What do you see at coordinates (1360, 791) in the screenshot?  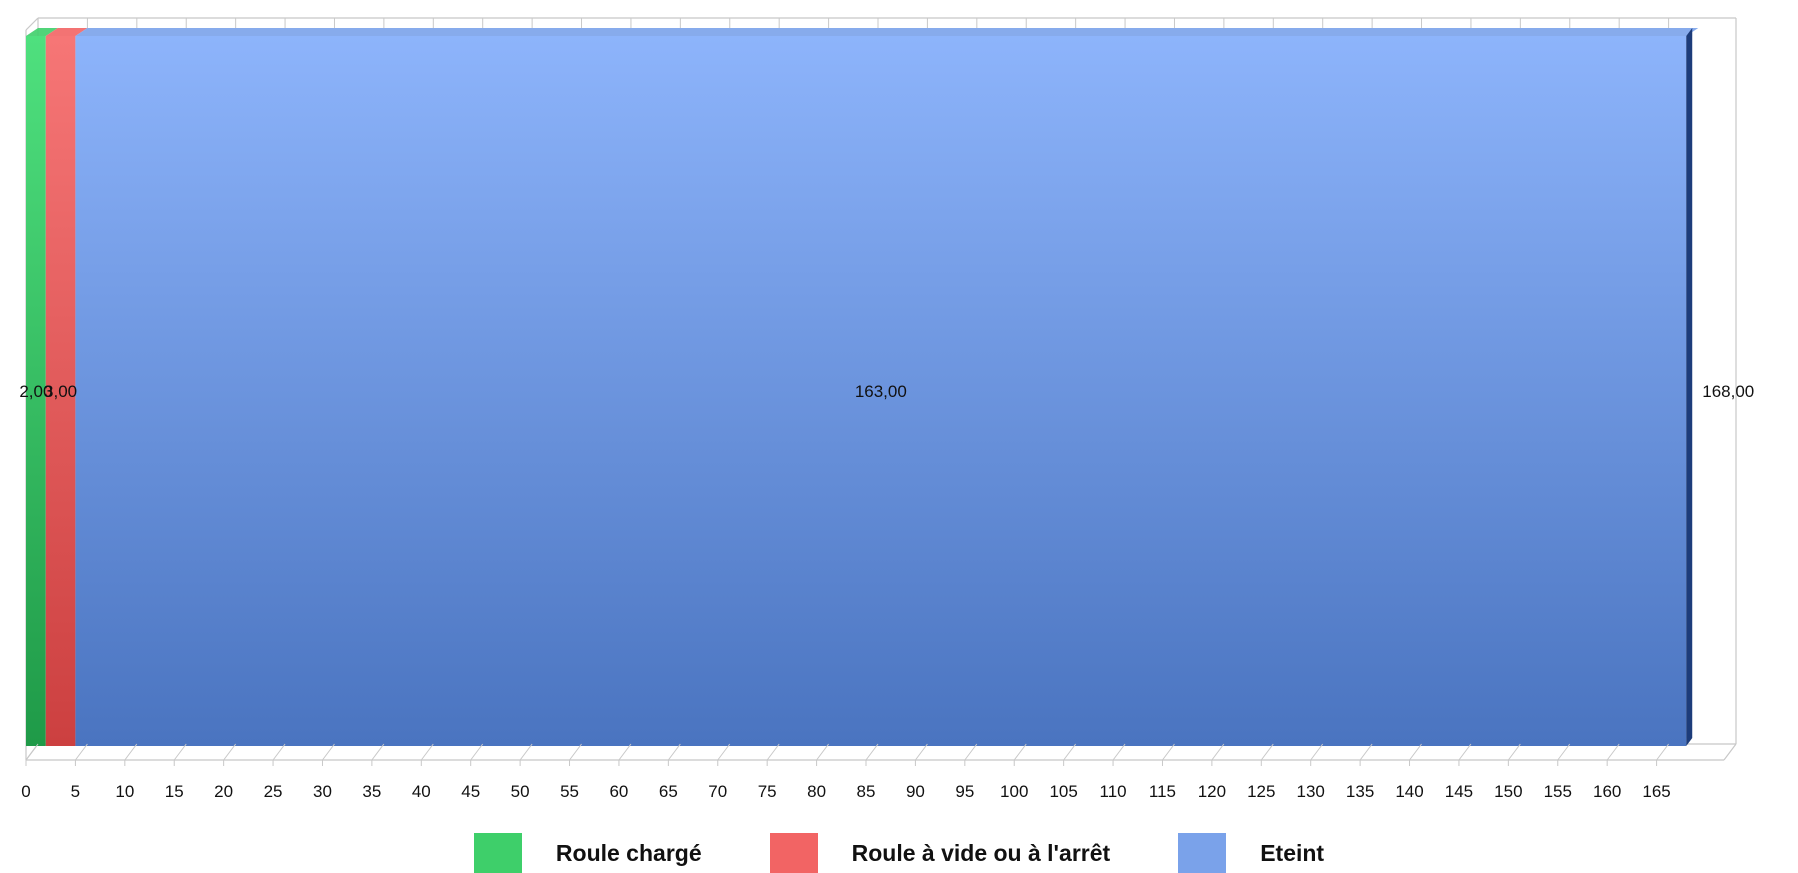 I see `x-tick-label: 135` at bounding box center [1360, 791].